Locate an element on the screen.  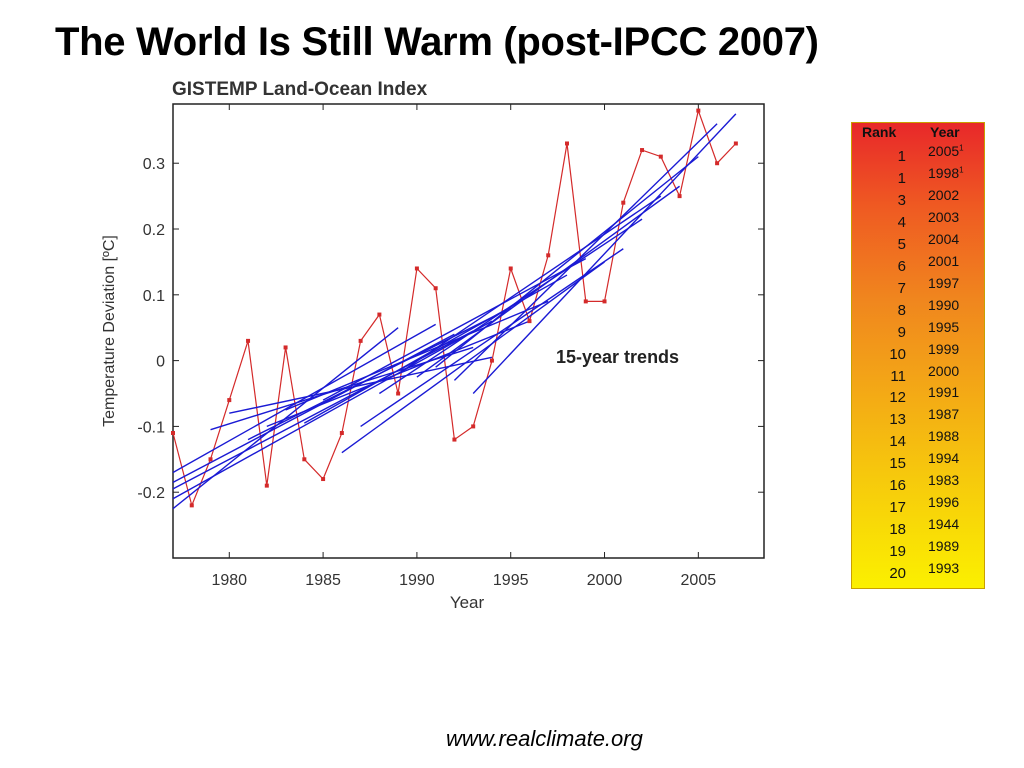
rank-table-year: 1989 is located at coordinates (944, 546).